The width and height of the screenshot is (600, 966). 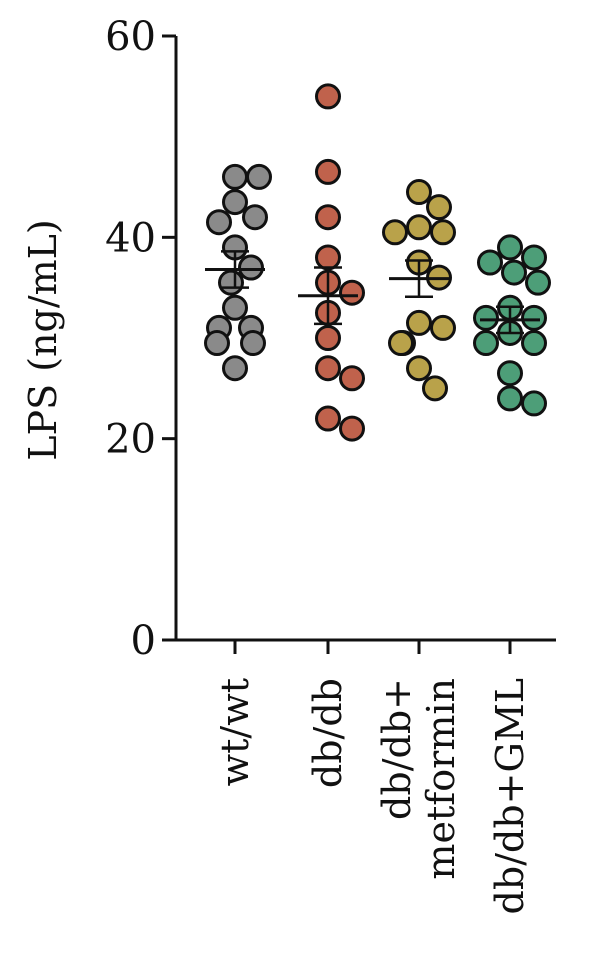 I want to click on y-tick-label: 0, so click(x=143, y=641).